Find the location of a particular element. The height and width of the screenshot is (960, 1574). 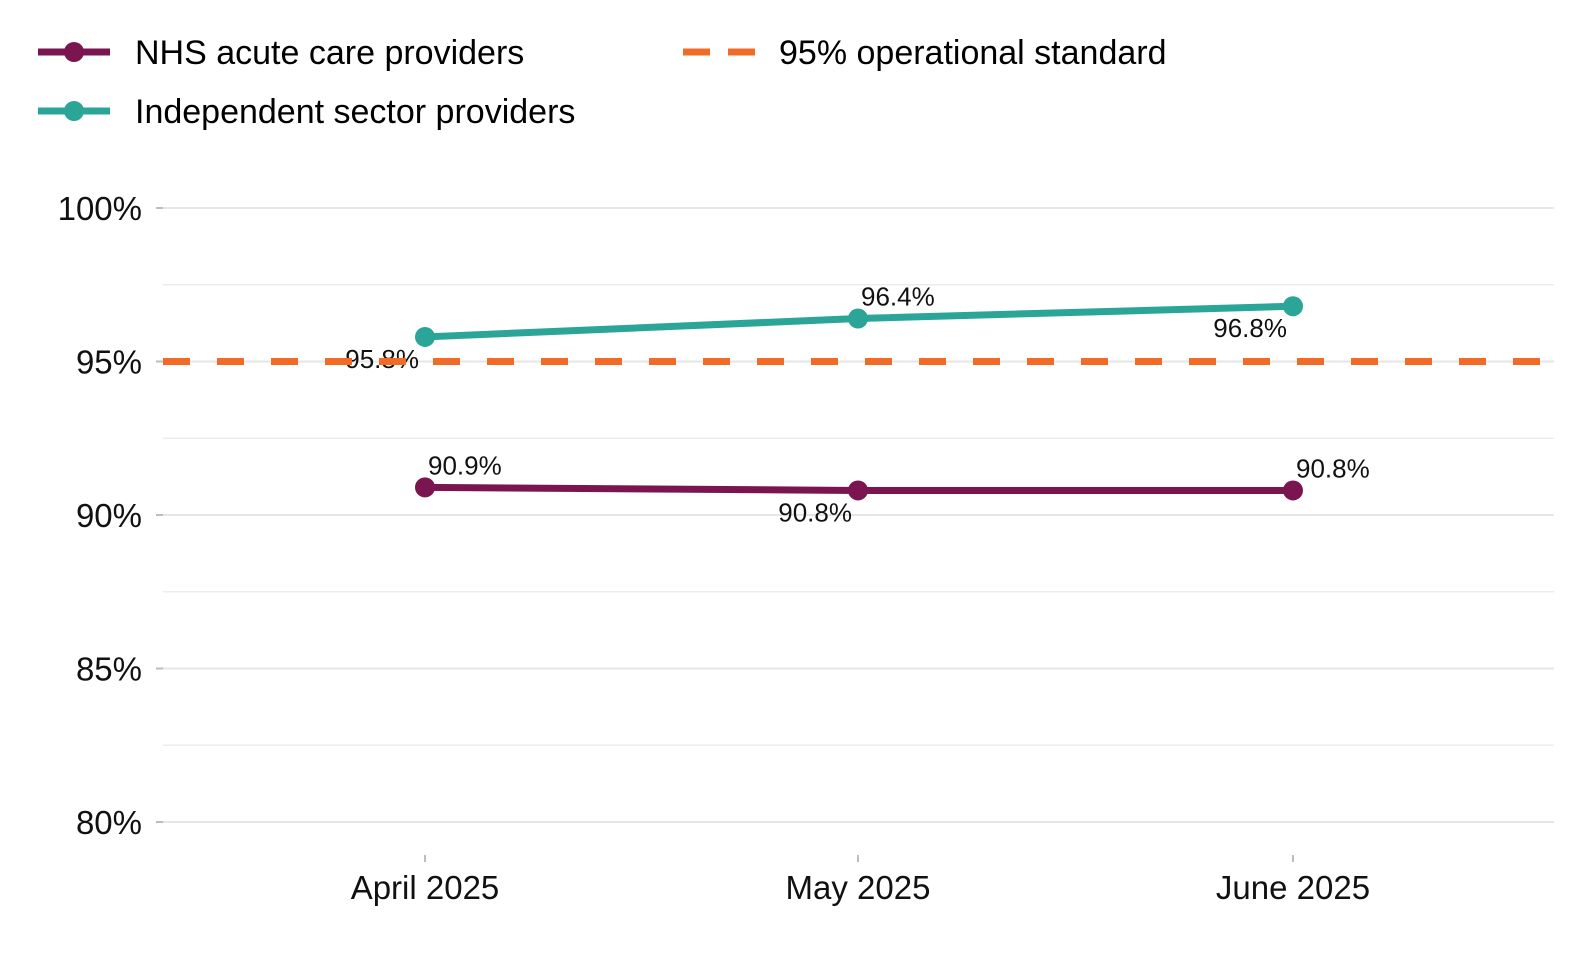

legend-label-independent: Independent sector providers is located at coordinates (355, 112).